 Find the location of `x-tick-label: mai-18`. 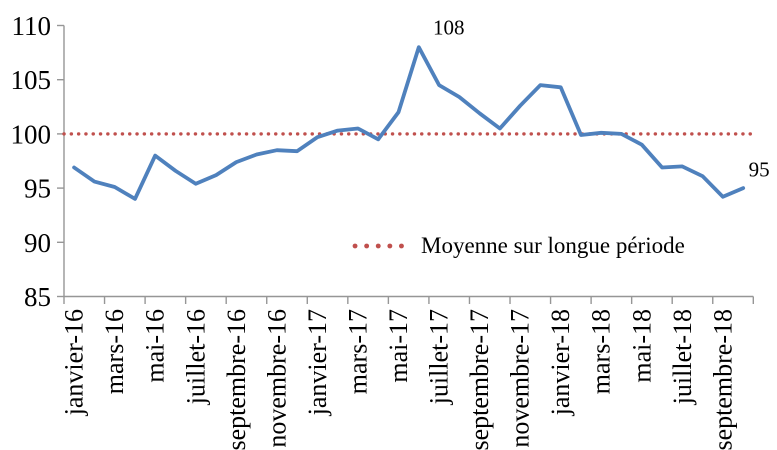

x-tick-label: mai-18 is located at coordinates (641, 346).